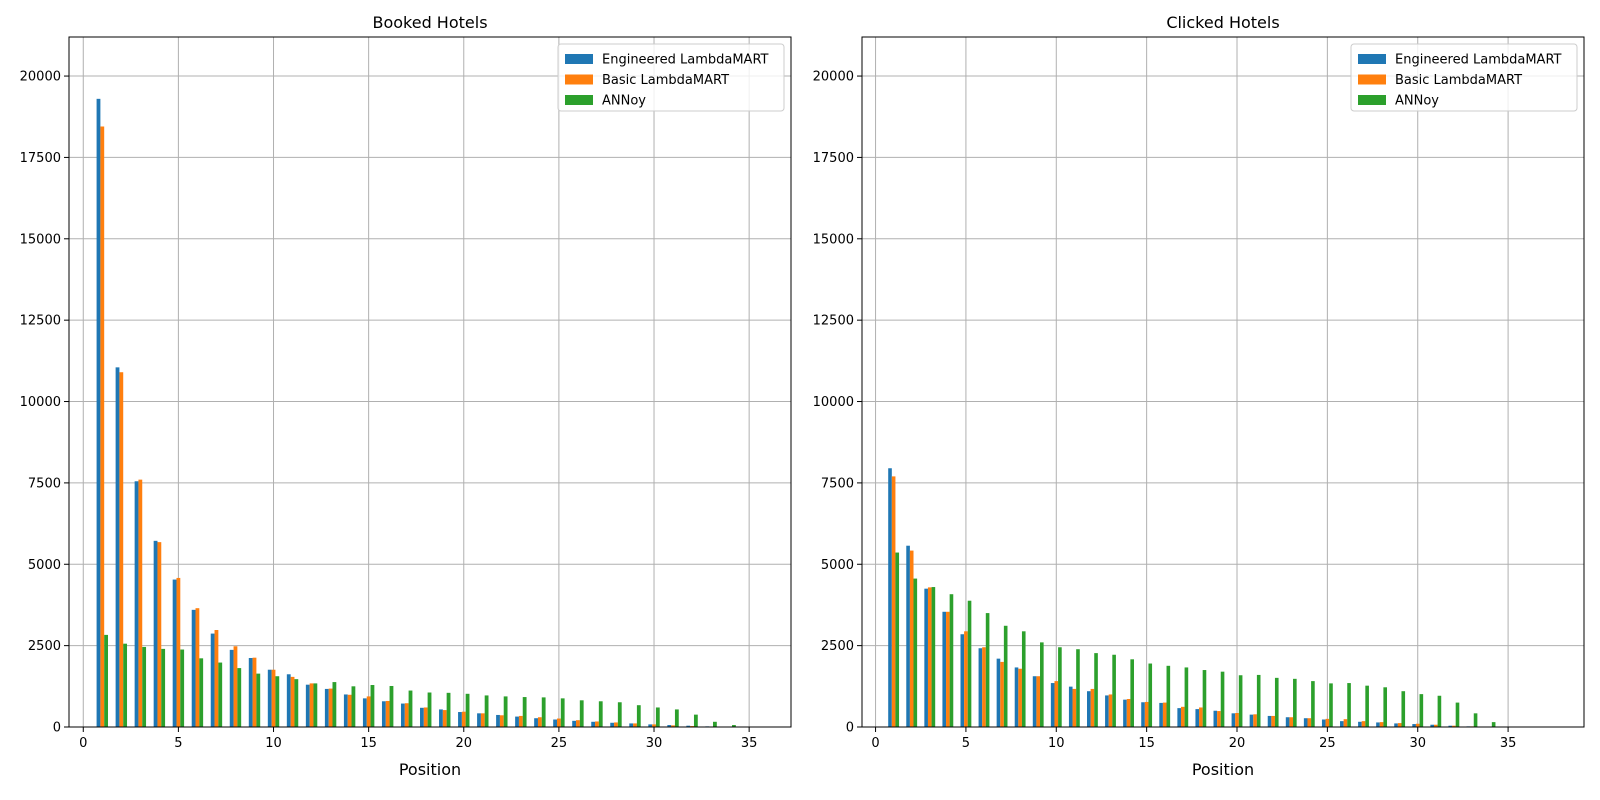  I want to click on y-tick-label: 12500, so click(833, 321).